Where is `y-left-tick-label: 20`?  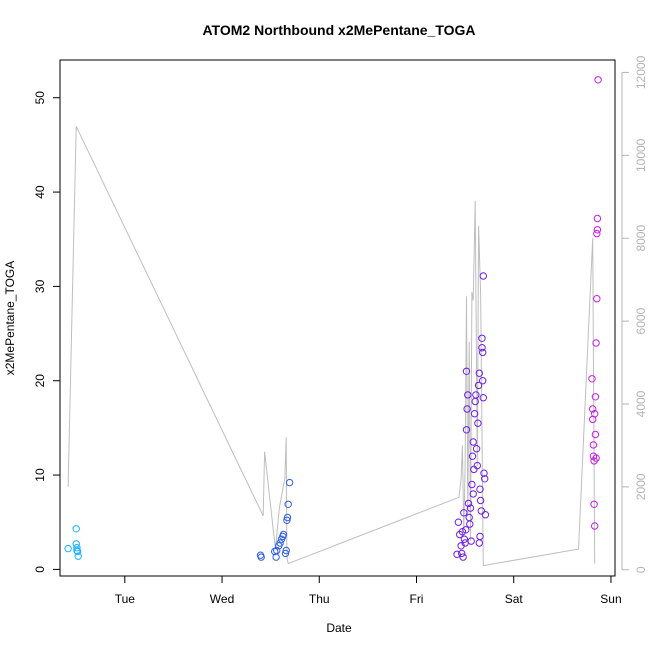
y-left-tick-label: 20 is located at coordinates (40, 381).